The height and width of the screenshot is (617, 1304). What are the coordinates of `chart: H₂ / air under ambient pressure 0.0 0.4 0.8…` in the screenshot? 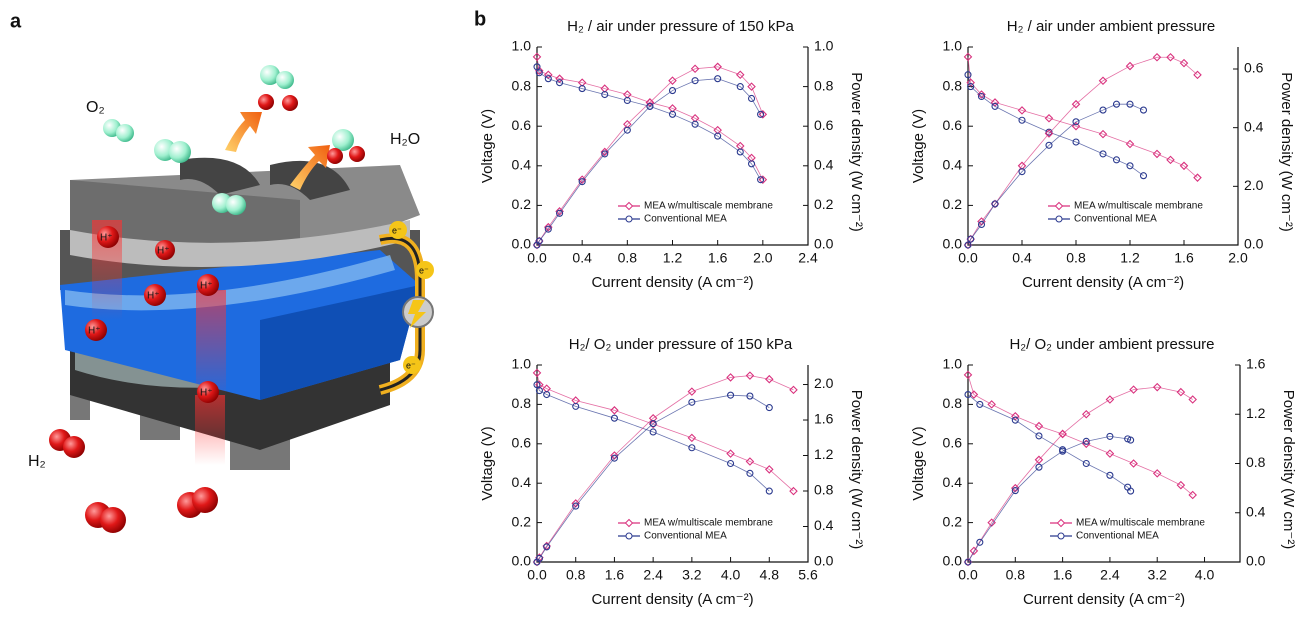 It's located at (1102, 154).